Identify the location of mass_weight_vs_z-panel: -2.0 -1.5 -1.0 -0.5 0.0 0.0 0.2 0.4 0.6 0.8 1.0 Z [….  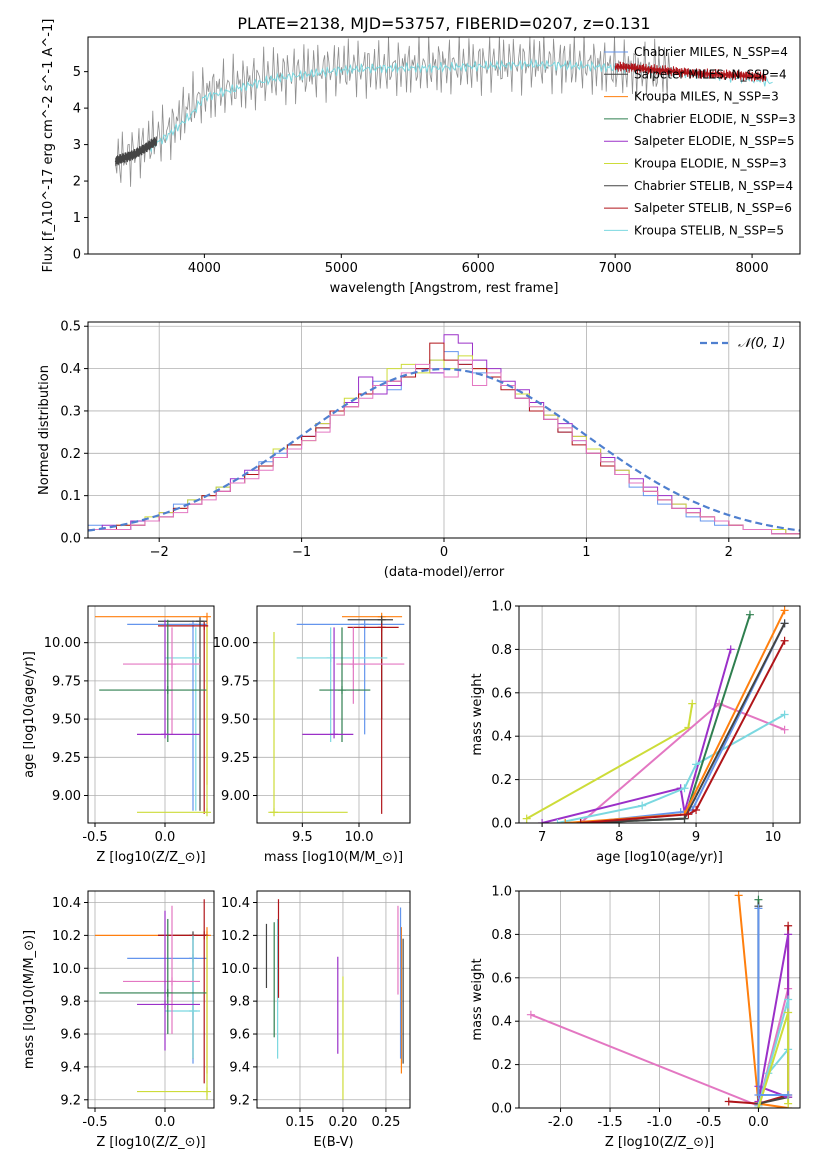
(635, 1017).